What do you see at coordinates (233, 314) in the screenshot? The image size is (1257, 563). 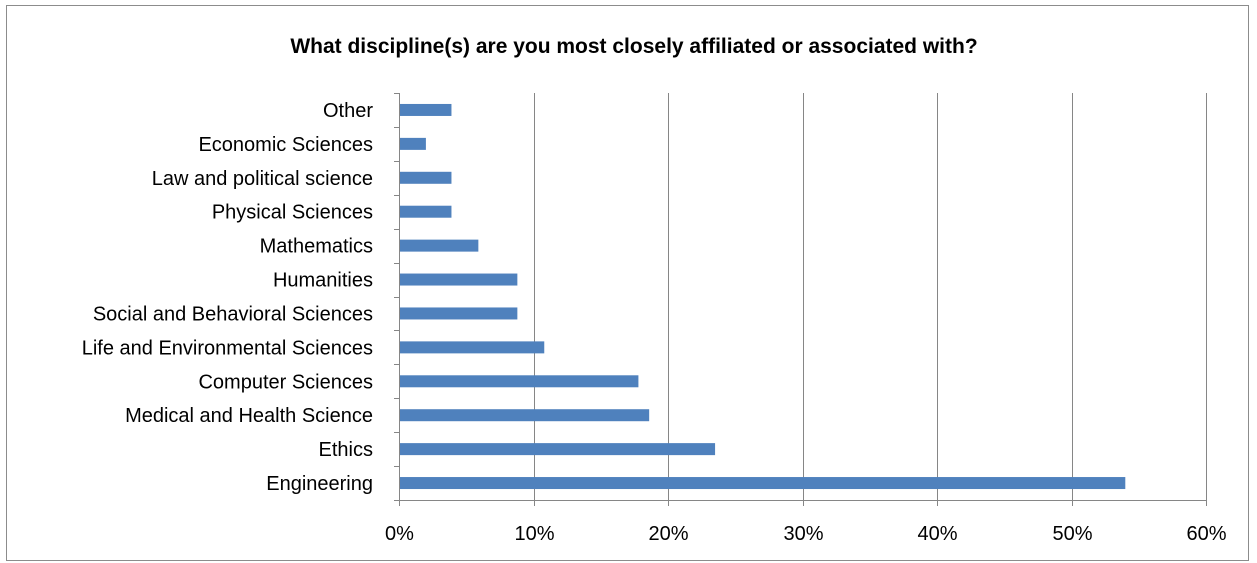 I see `category-label: Social and Behavioral Sciences` at bounding box center [233, 314].